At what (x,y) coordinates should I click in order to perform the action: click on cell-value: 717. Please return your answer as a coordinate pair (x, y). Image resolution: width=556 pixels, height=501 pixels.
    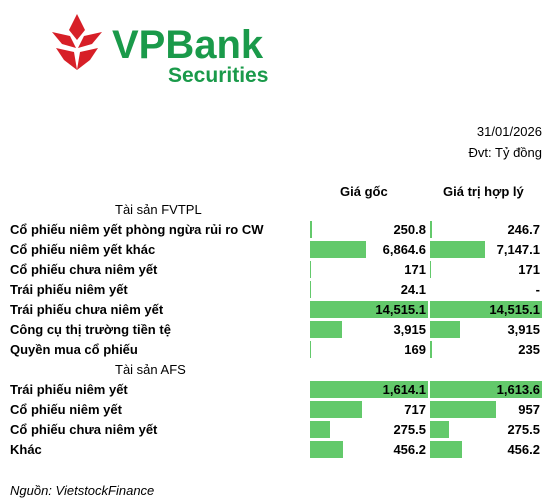
    Looking at the image, I should click on (415, 409).